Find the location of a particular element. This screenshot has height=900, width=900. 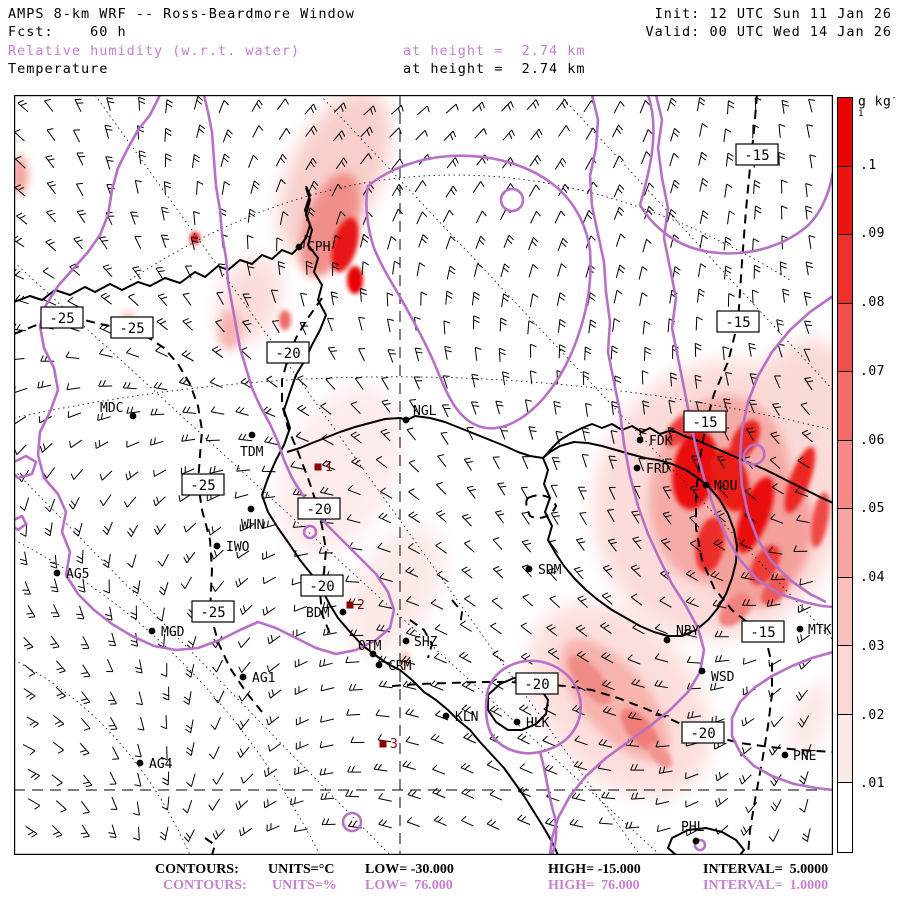

footer2-low: LOW= 76.000 is located at coordinates (409, 885).